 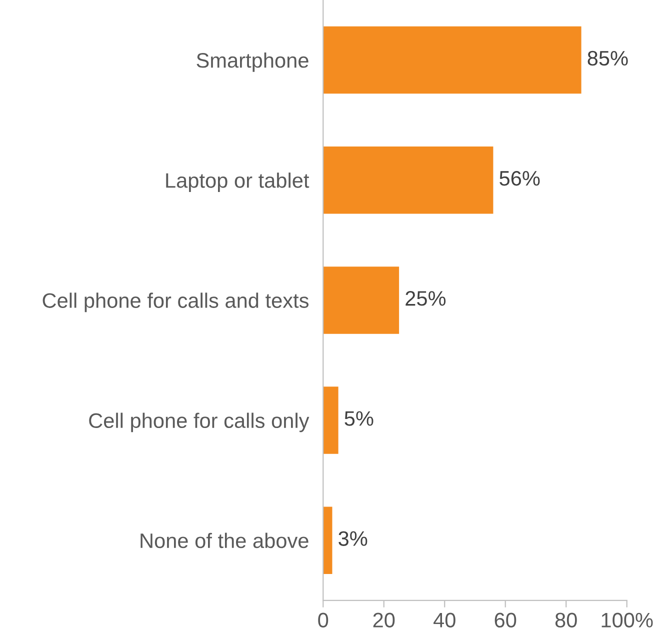 I want to click on x-tick-label: 40, so click(x=445, y=620).